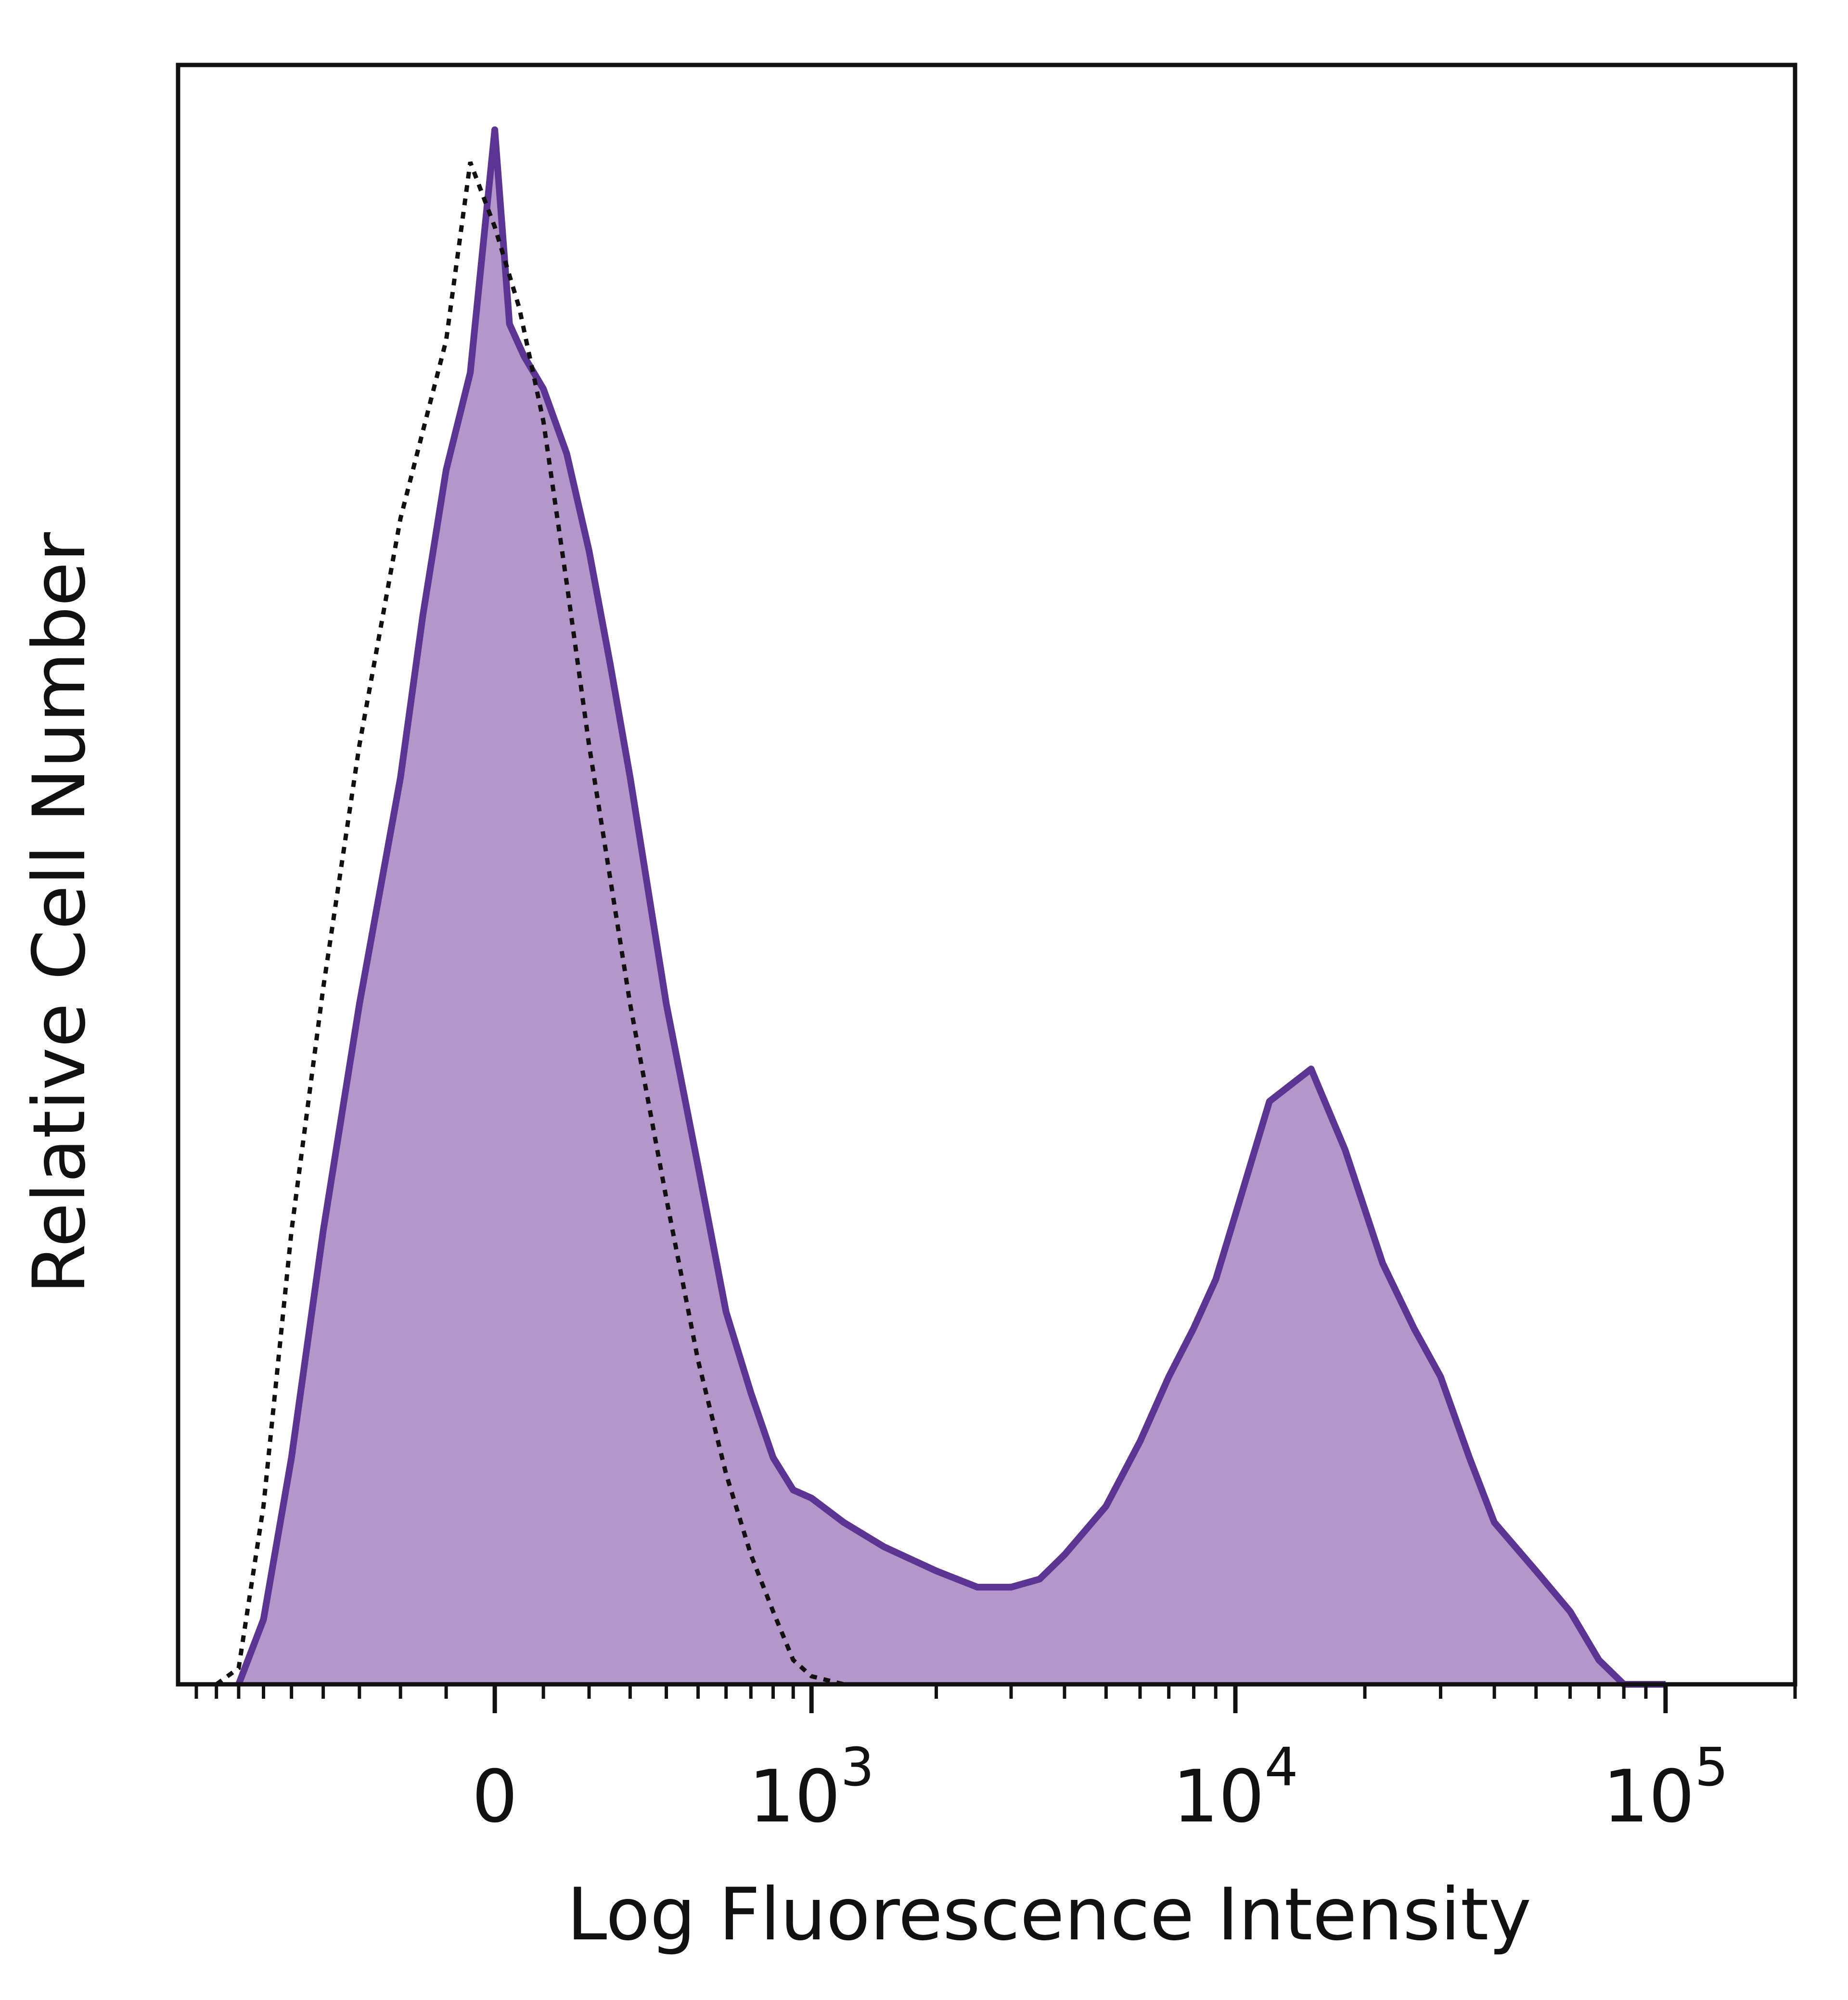  Describe the element at coordinates (995, 1698) in the screenshot. I see `minor-ticks` at that location.